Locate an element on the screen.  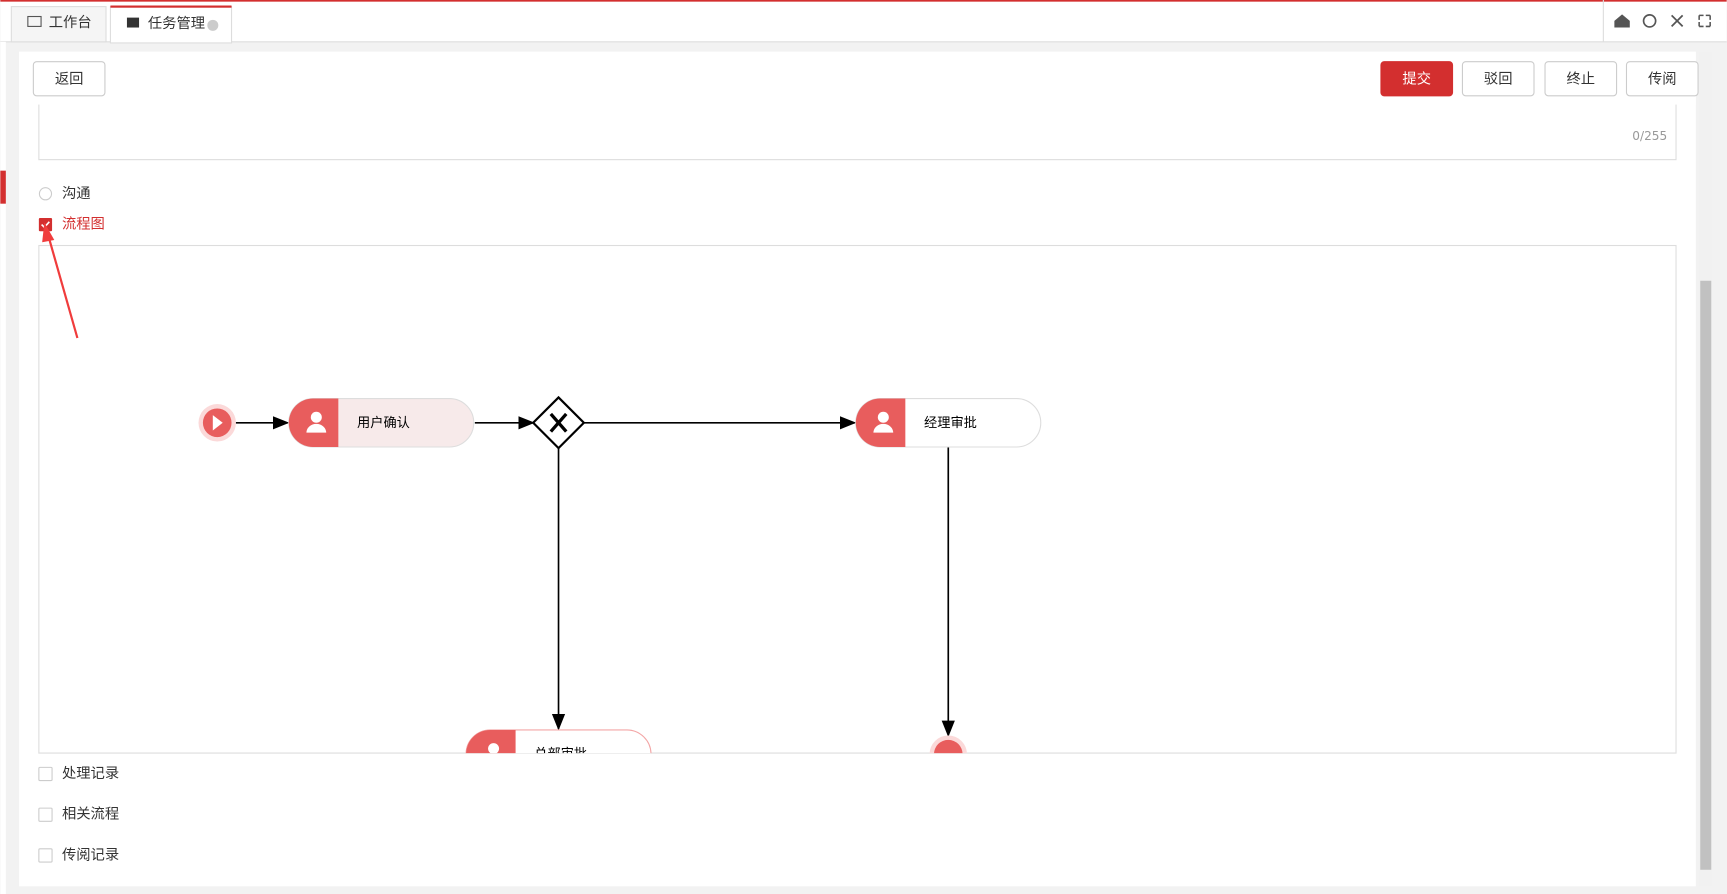
close-icon is located at coordinates (1677, 21).